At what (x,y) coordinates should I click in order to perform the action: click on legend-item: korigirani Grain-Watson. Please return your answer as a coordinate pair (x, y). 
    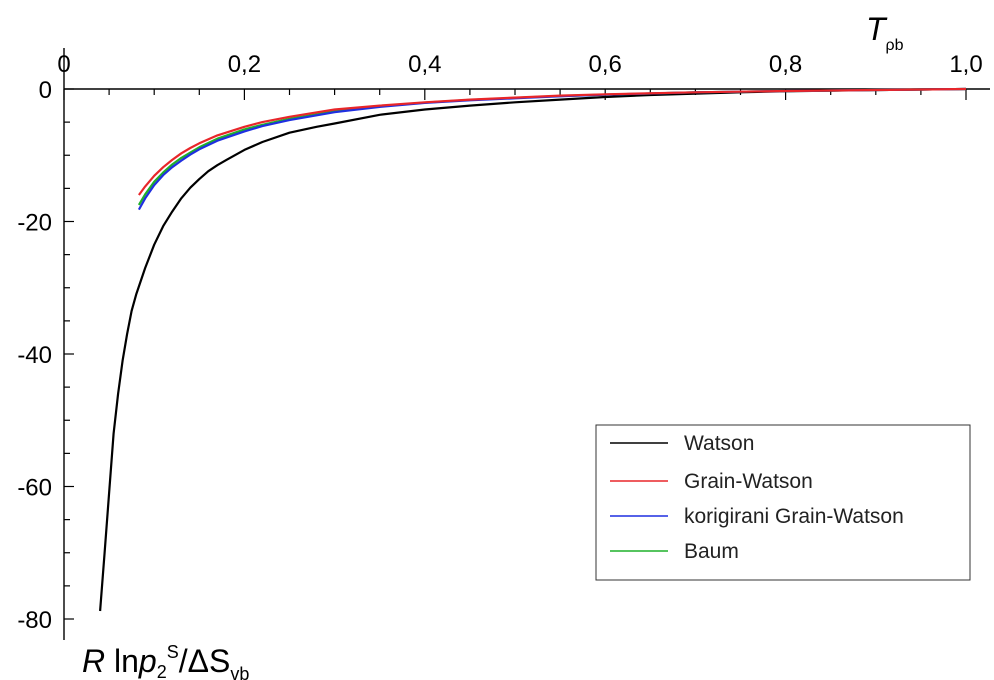
    Looking at the image, I should click on (757, 516).